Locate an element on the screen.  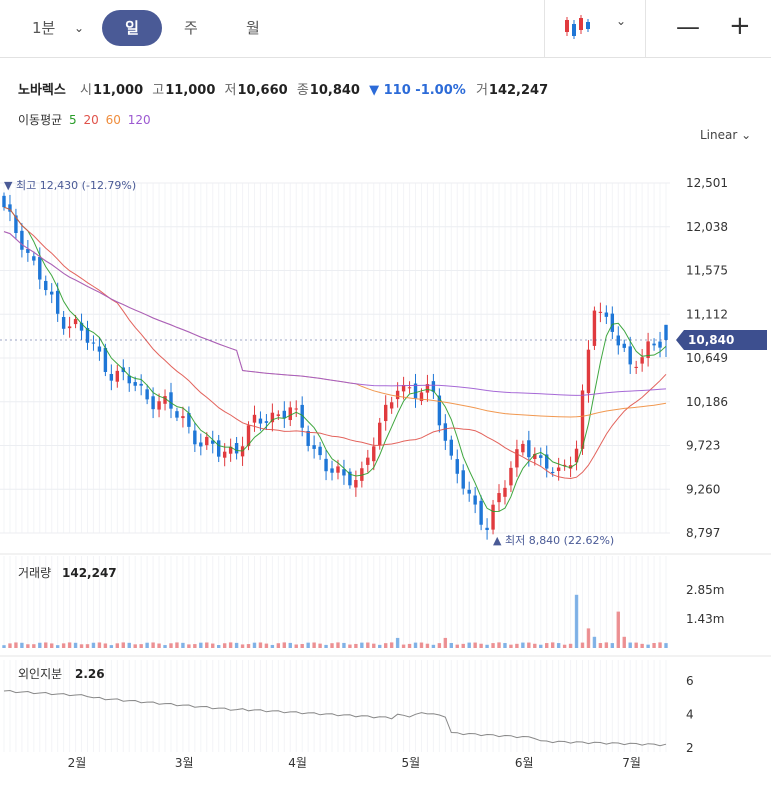
zoom-out-button: — is located at coordinates (688, 27).